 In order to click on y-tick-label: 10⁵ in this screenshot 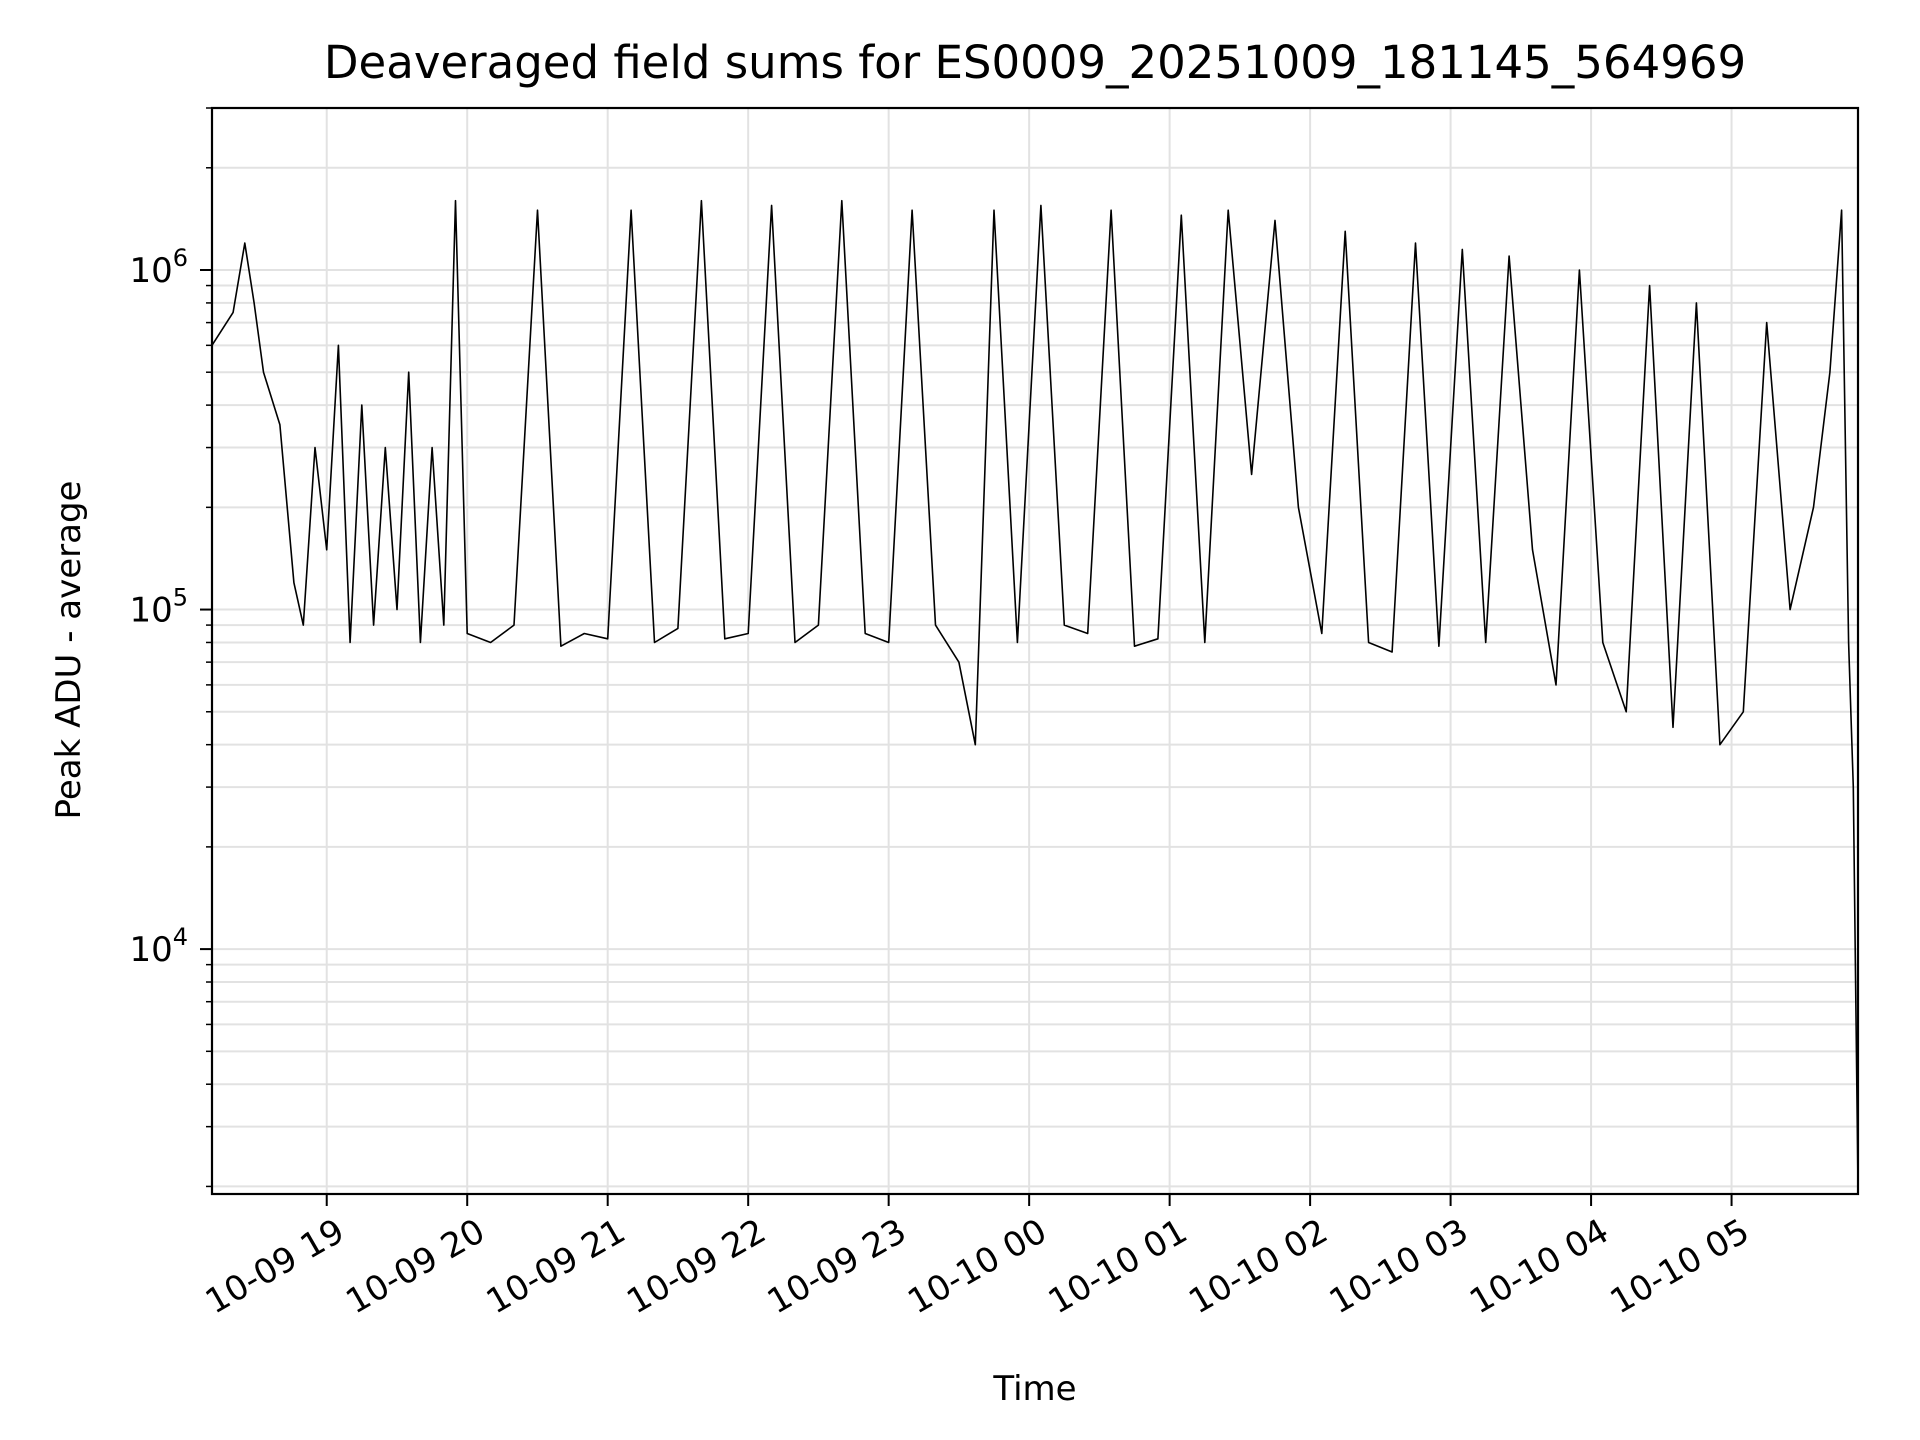, I will do `click(158, 607)`.